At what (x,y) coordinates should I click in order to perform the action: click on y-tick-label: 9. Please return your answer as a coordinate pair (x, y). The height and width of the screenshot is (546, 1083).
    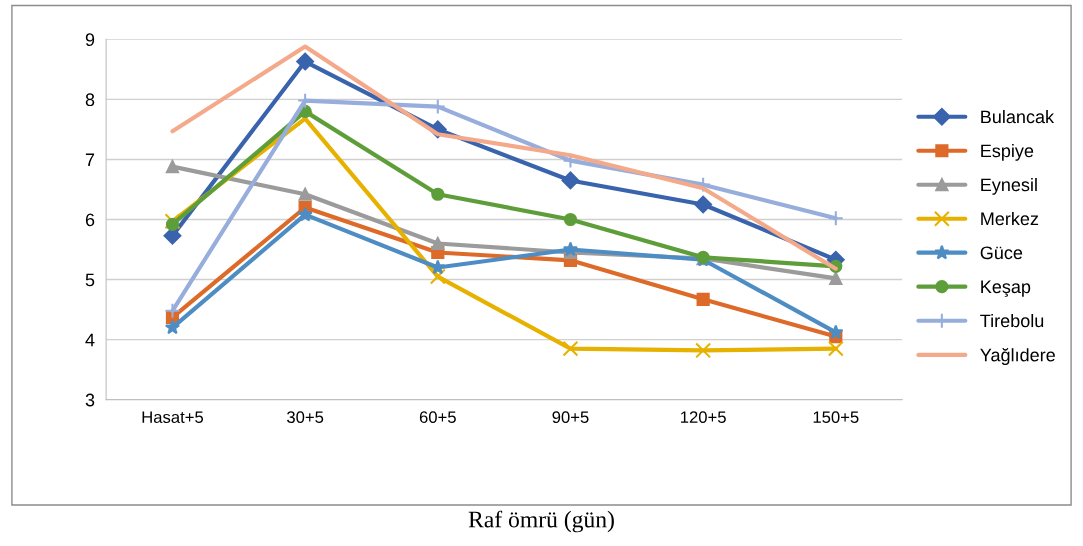
    Looking at the image, I should click on (90, 40).